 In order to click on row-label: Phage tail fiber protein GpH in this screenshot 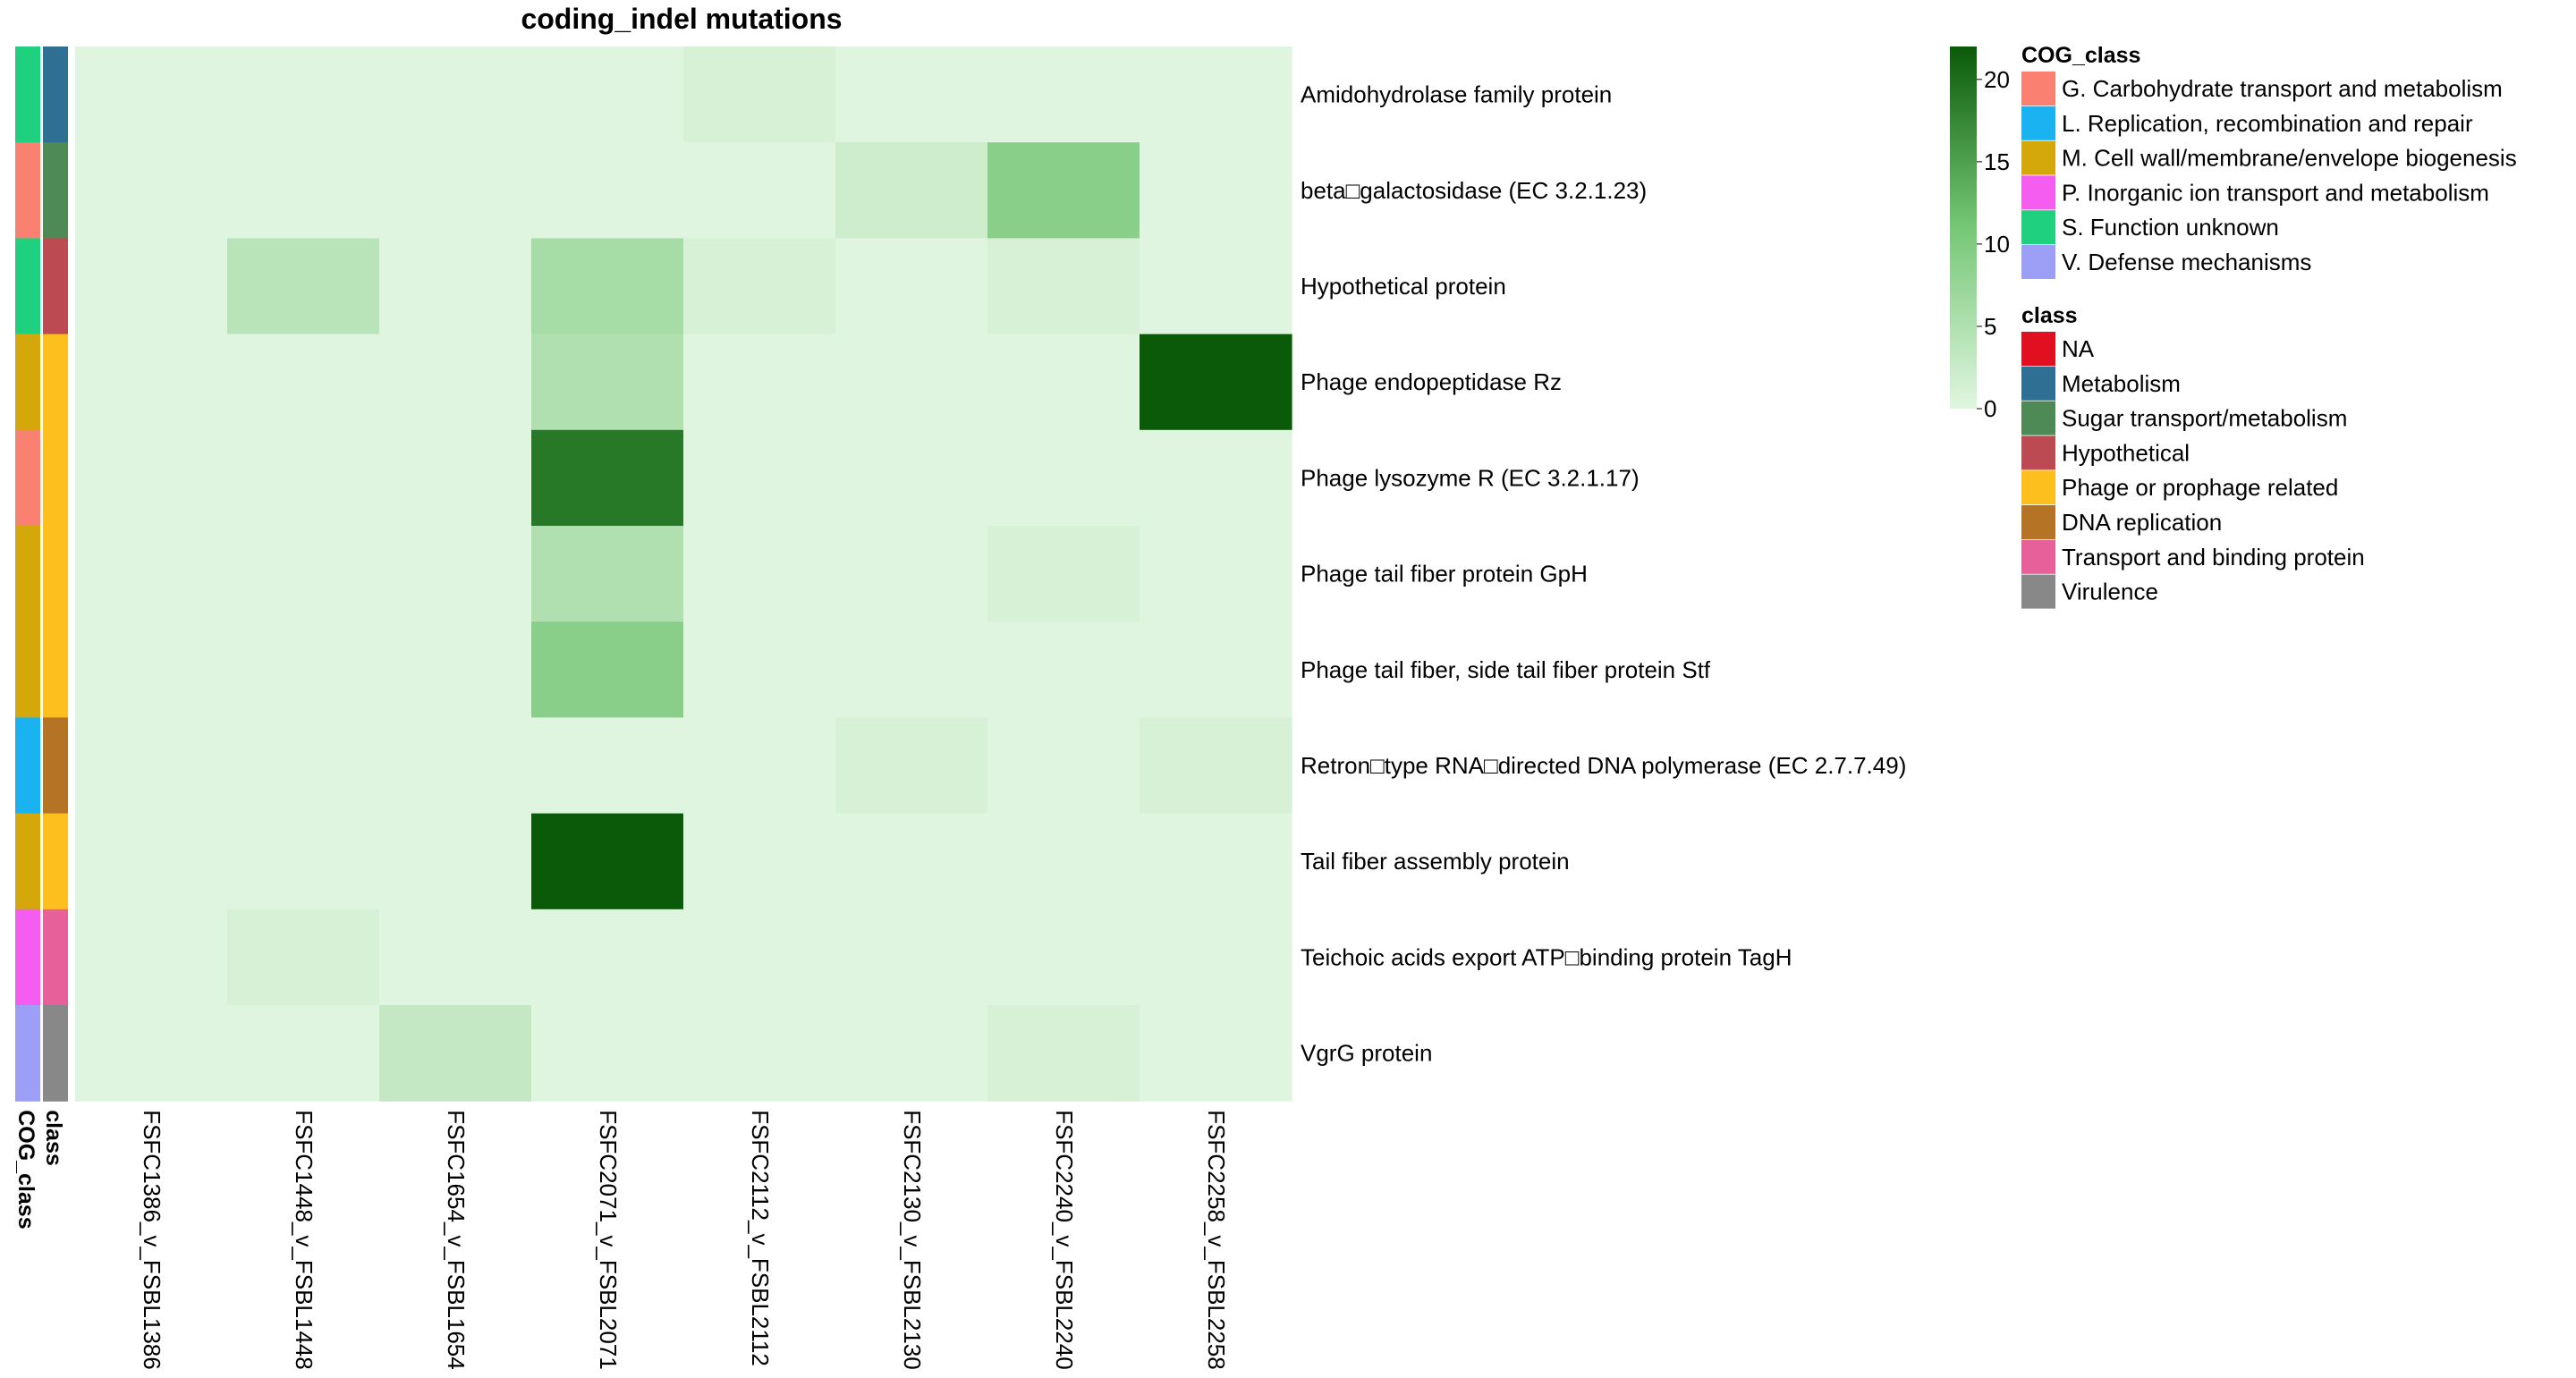, I will do `click(1444, 574)`.